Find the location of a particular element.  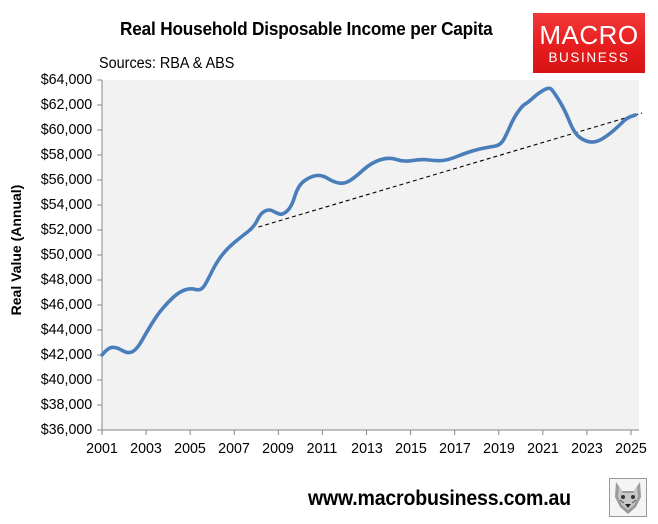

x-tick-label: 2025 is located at coordinates (631, 448).